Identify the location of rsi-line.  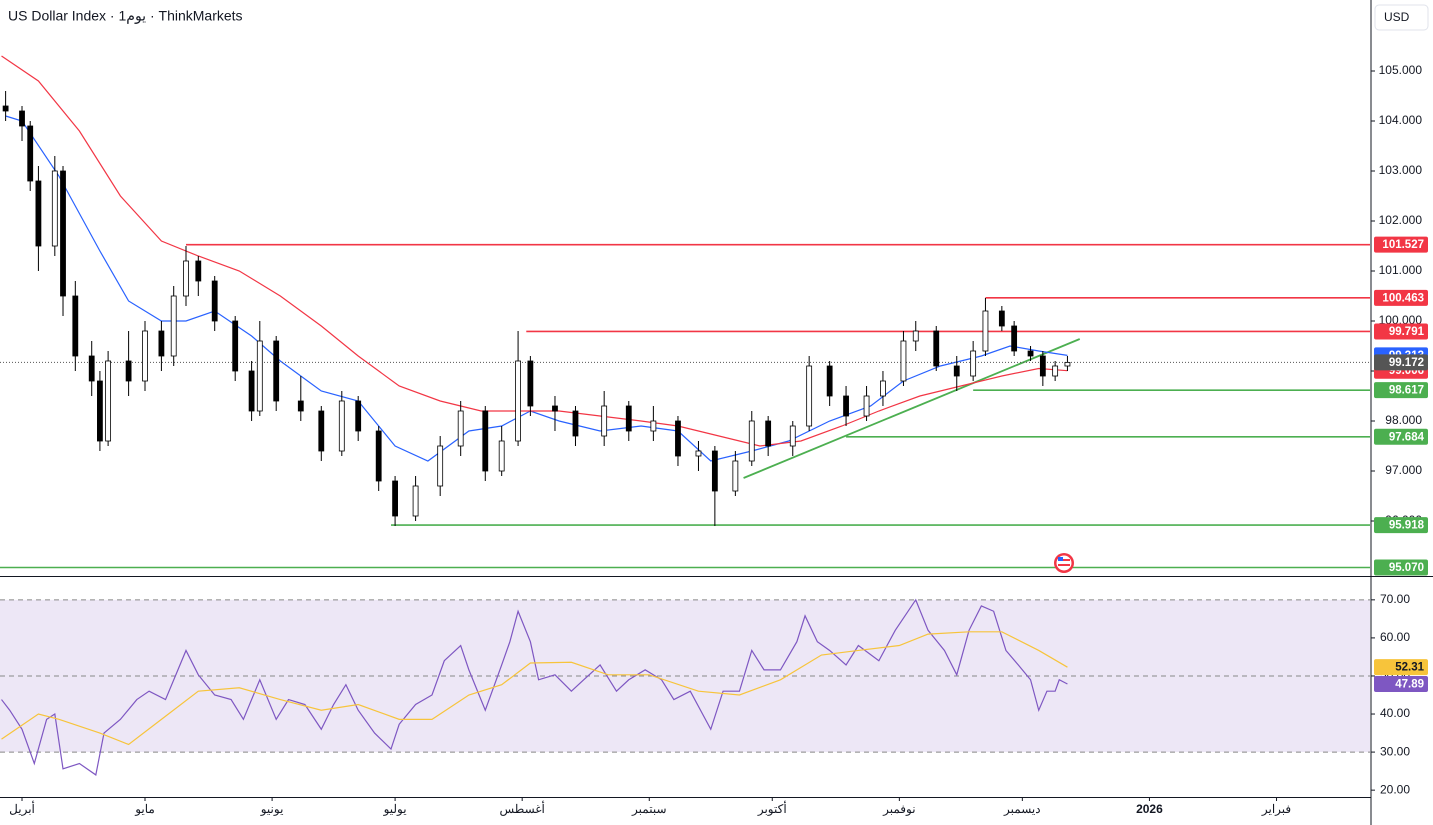
(534, 688).